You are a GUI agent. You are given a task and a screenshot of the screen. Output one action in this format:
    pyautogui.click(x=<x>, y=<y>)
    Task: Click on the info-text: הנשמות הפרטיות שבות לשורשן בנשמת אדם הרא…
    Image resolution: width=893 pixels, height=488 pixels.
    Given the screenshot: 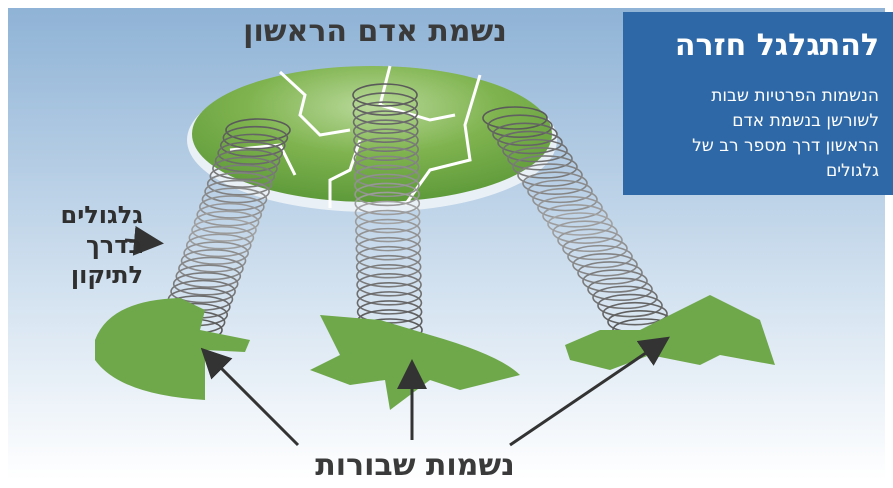 What is the action you would take?
    pyautogui.click(x=785, y=134)
    